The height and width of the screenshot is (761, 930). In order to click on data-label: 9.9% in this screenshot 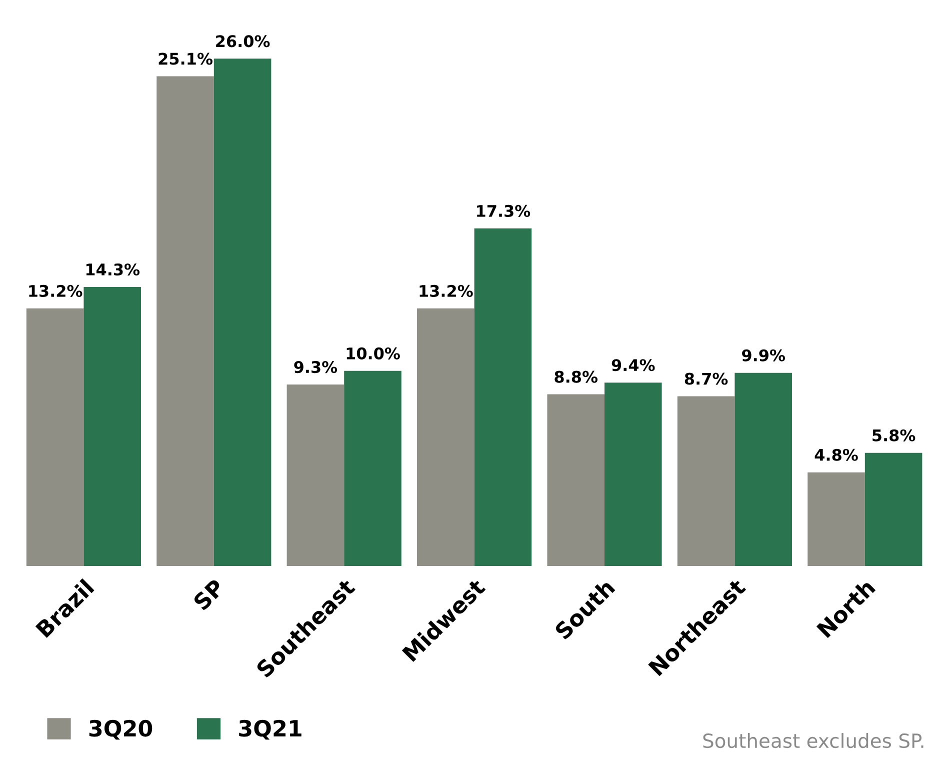, I will do `click(763, 355)`.